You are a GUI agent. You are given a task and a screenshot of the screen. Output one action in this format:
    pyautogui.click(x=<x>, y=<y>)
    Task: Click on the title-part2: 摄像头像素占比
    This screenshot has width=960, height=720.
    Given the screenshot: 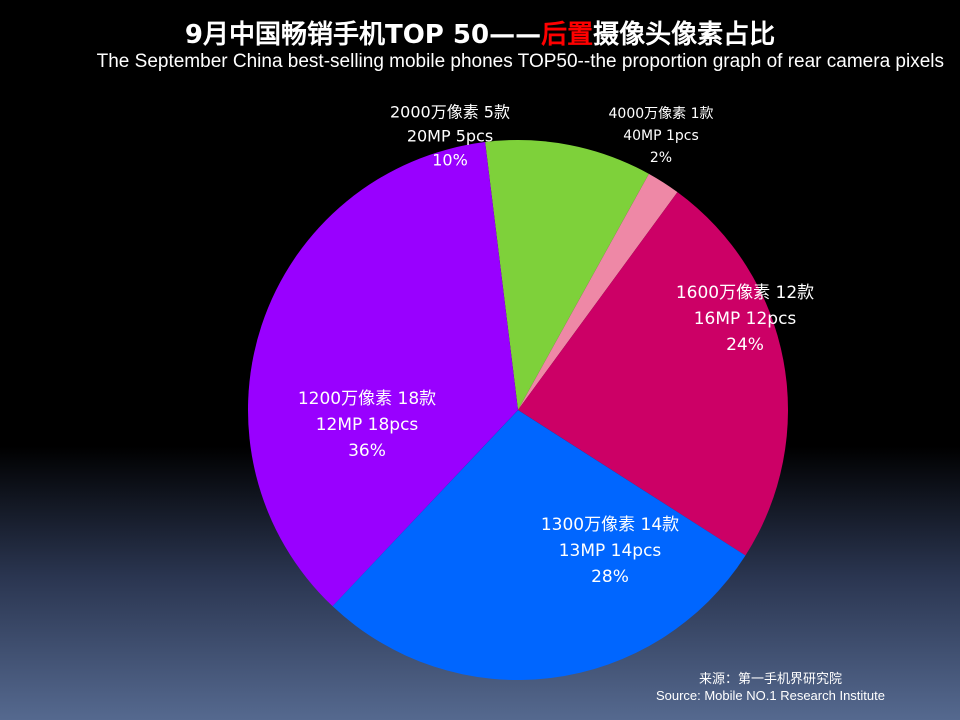 What is the action you would take?
    pyautogui.click(x=684, y=35)
    